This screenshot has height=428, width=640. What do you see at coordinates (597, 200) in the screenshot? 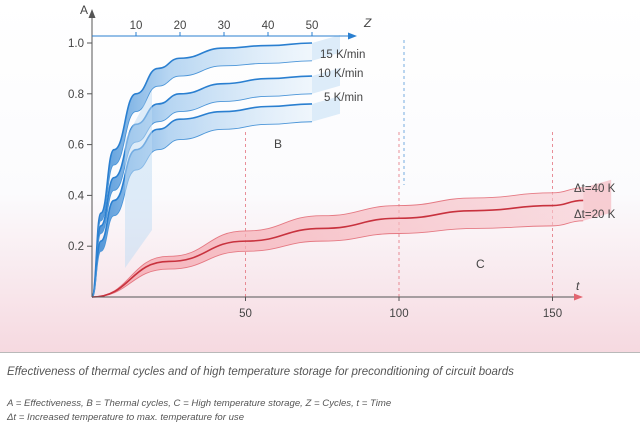
I see `storage-band-cap` at bounding box center [597, 200].